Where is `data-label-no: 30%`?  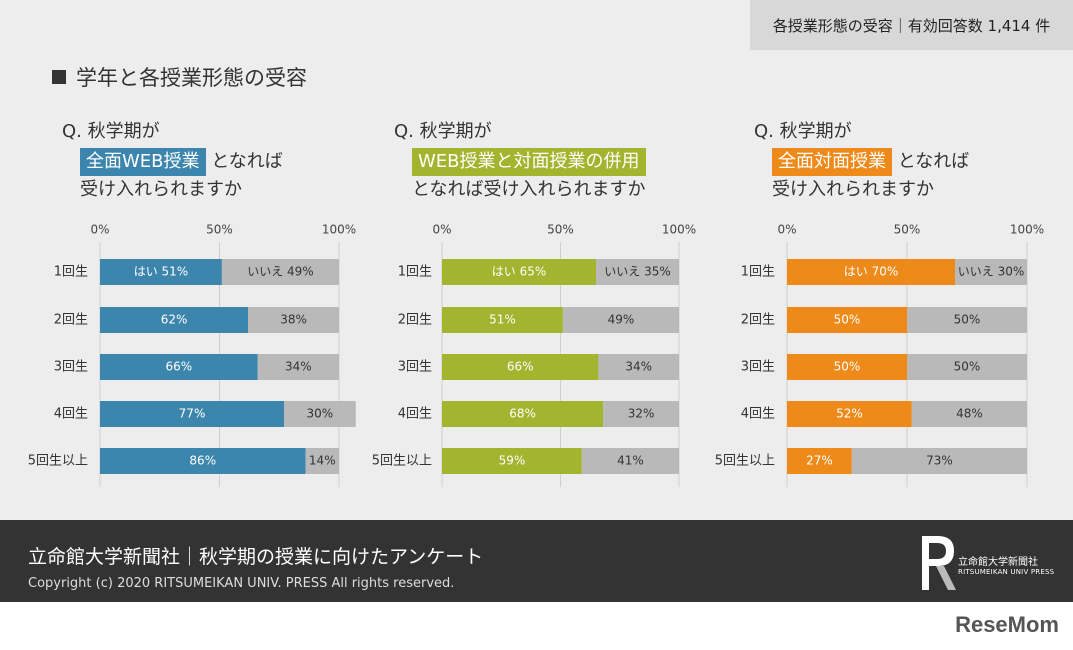 data-label-no: 30% is located at coordinates (320, 414).